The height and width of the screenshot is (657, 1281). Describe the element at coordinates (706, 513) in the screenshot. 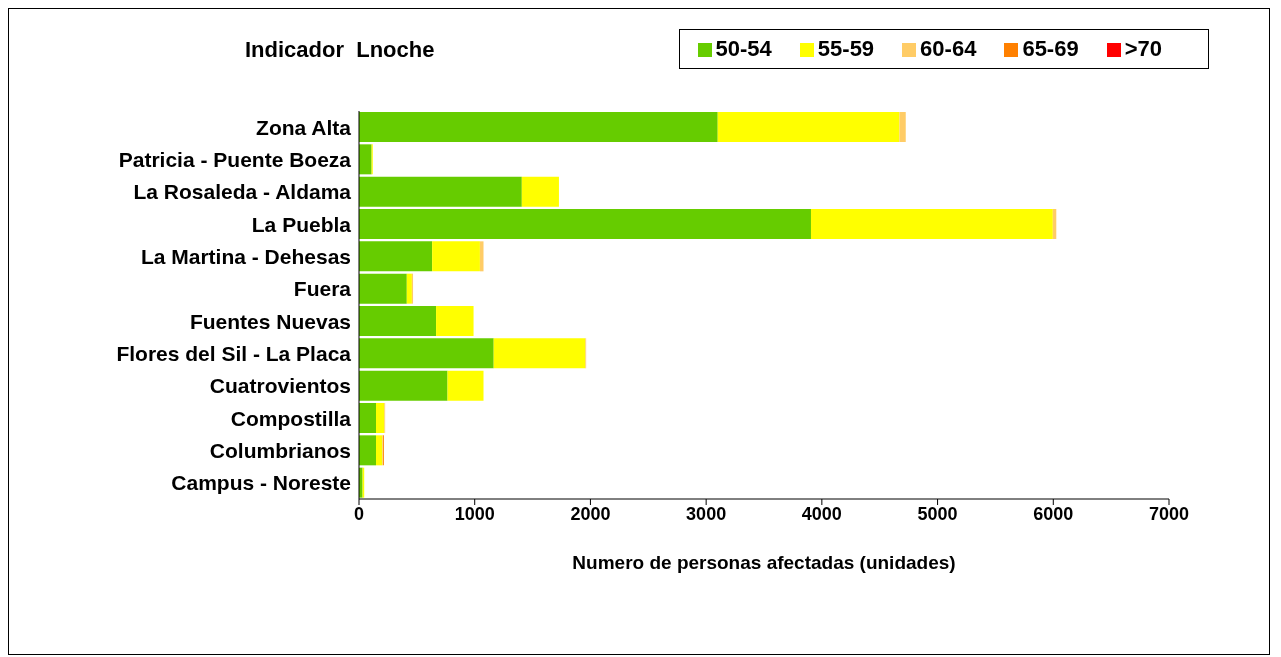

I see `x-tick-label: 3000` at that location.